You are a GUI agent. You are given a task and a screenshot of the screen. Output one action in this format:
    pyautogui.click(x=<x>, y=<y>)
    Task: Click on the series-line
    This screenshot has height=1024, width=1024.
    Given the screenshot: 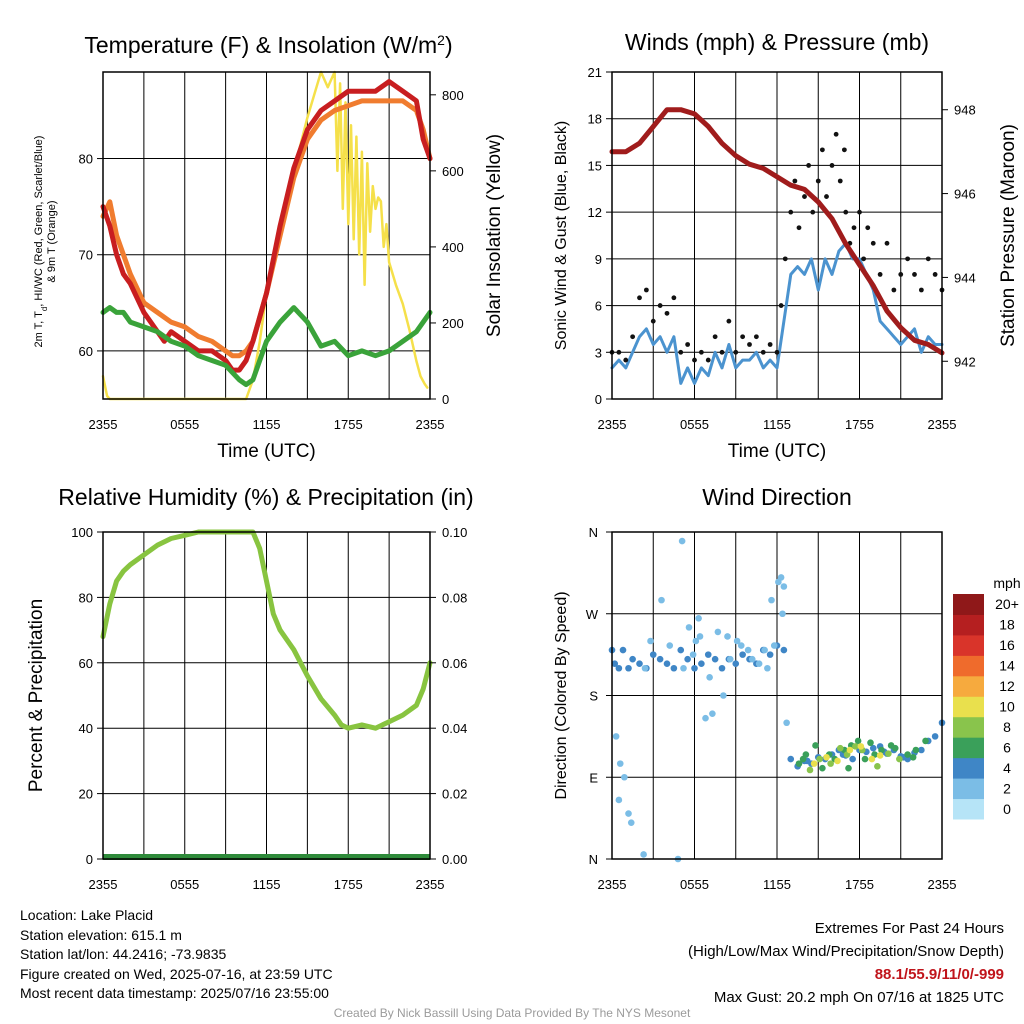 What is the action you would take?
    pyautogui.click(x=266, y=346)
    